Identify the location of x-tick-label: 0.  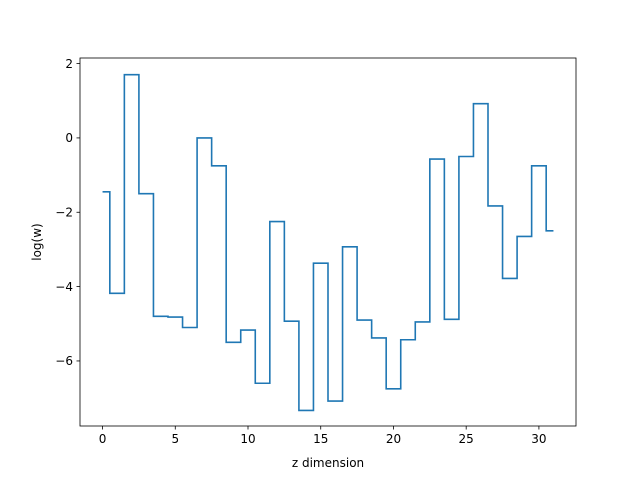
(103, 439).